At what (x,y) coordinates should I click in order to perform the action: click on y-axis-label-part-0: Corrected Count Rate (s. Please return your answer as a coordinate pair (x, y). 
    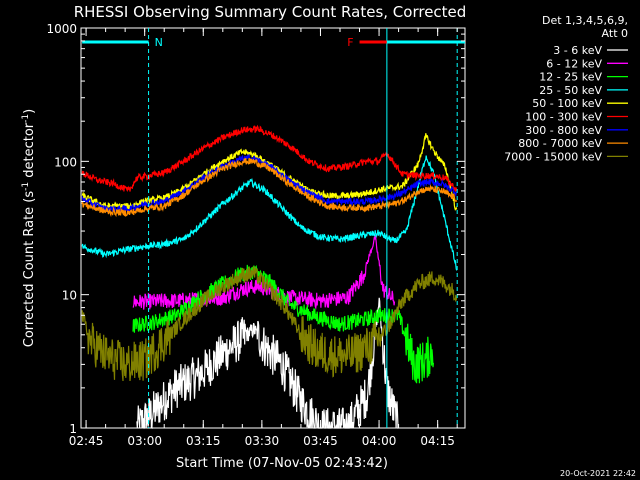
    Looking at the image, I should click on (29, 269).